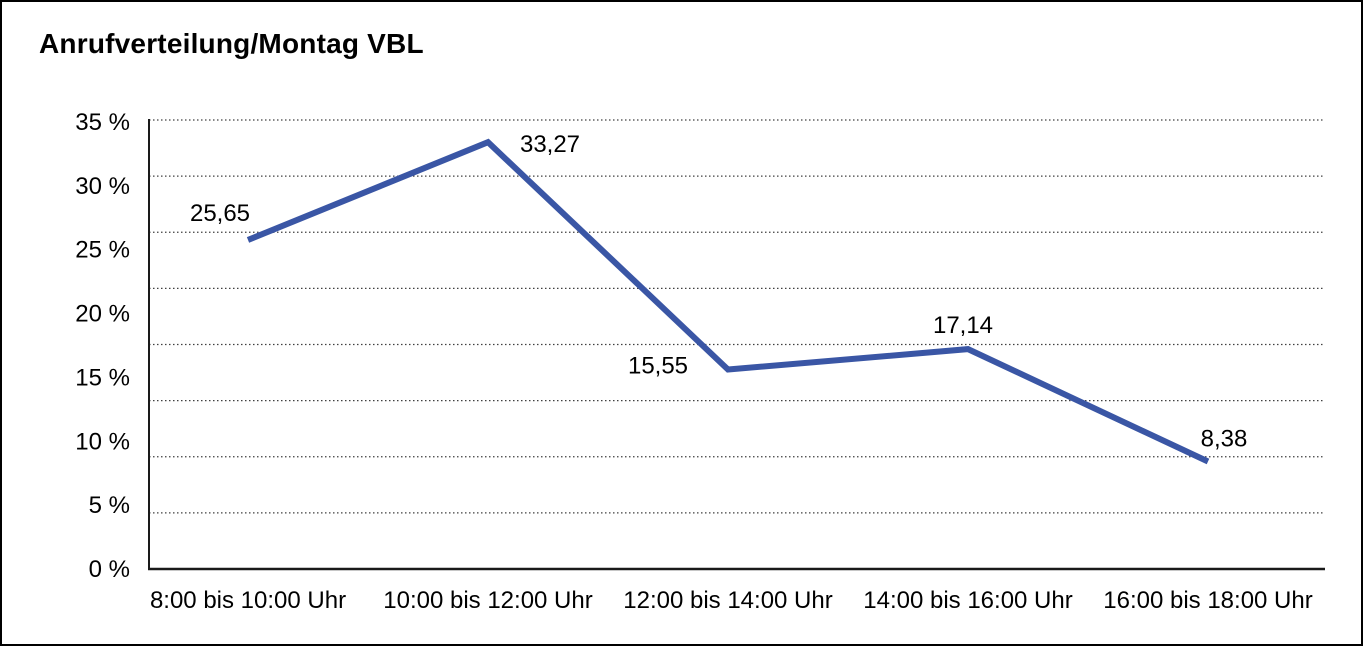 The height and width of the screenshot is (646, 1363). What do you see at coordinates (248, 600) in the screenshot?
I see `x-tick-label: 8:00 bis 10:00 Uhr` at bounding box center [248, 600].